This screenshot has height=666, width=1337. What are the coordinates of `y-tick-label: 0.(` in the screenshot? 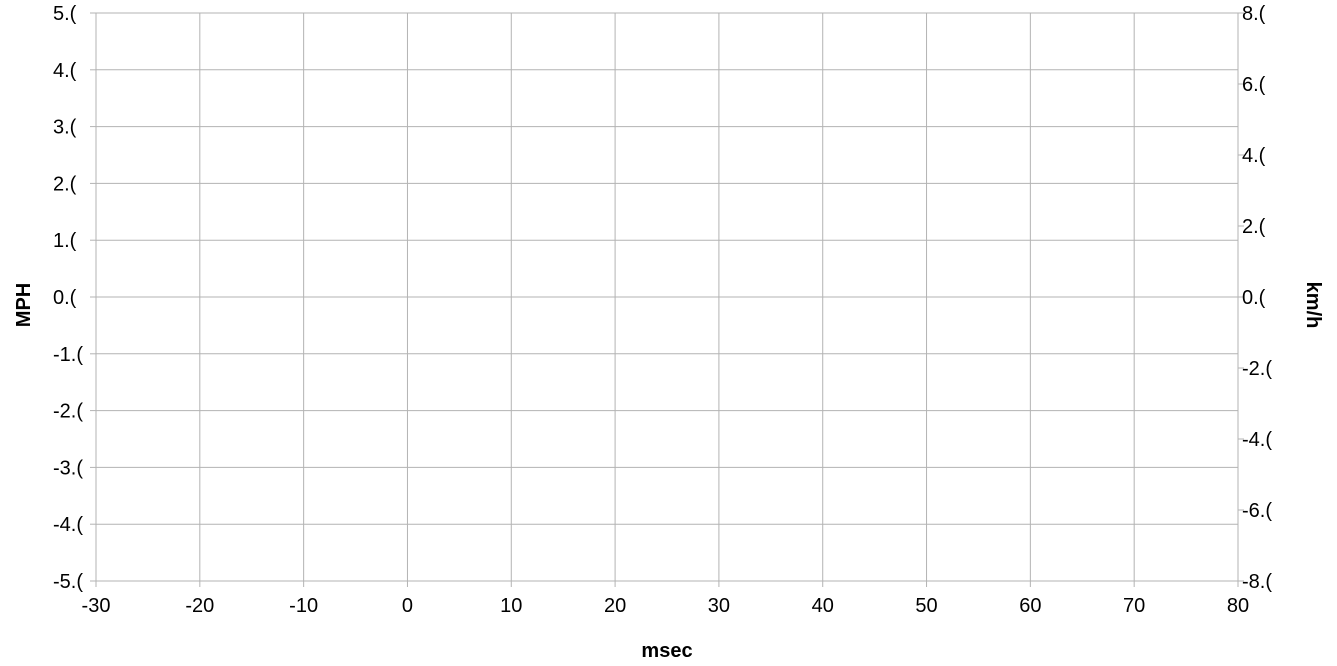 It's located at (65, 298).